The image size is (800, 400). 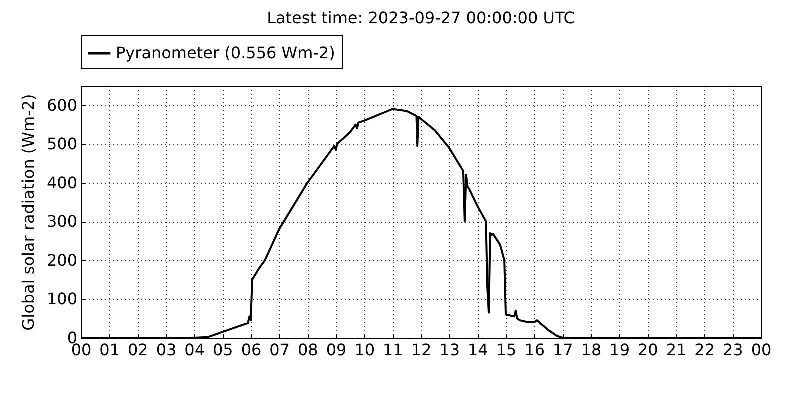 I want to click on x-tick-label: 12, so click(x=421, y=350).